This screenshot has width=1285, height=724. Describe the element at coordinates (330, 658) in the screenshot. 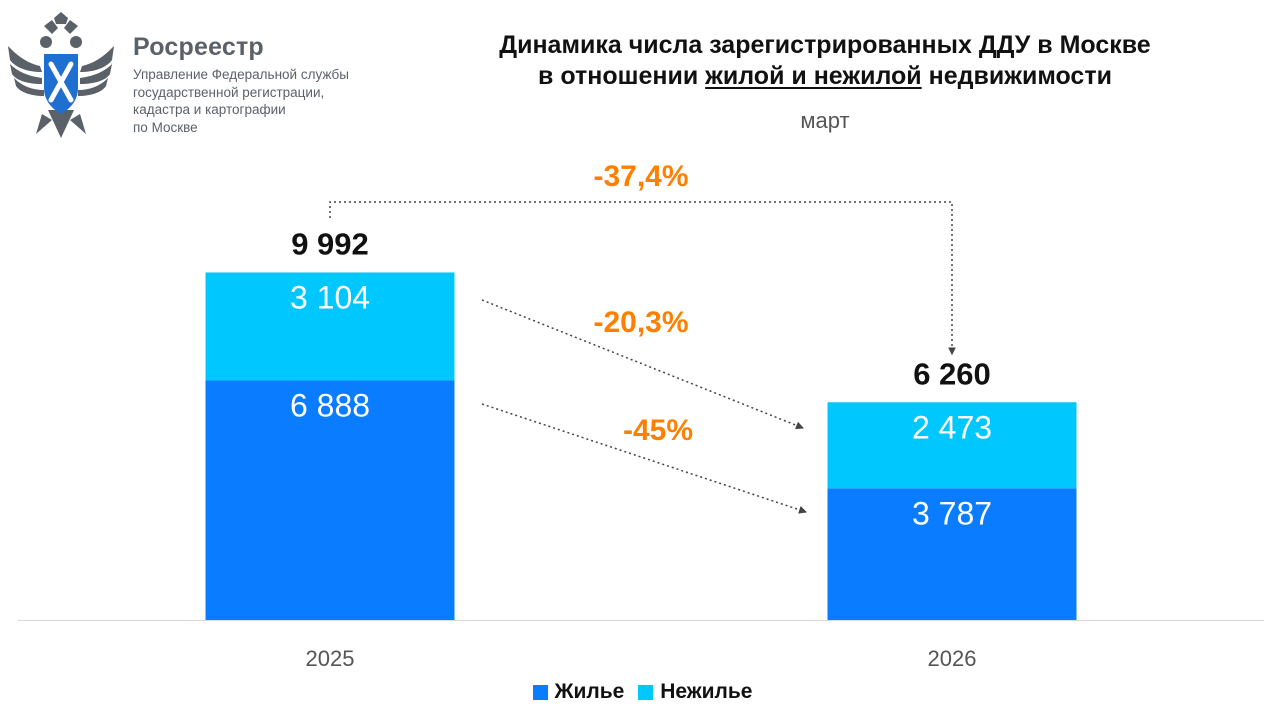

I see `x-tick-label: 2025` at that location.